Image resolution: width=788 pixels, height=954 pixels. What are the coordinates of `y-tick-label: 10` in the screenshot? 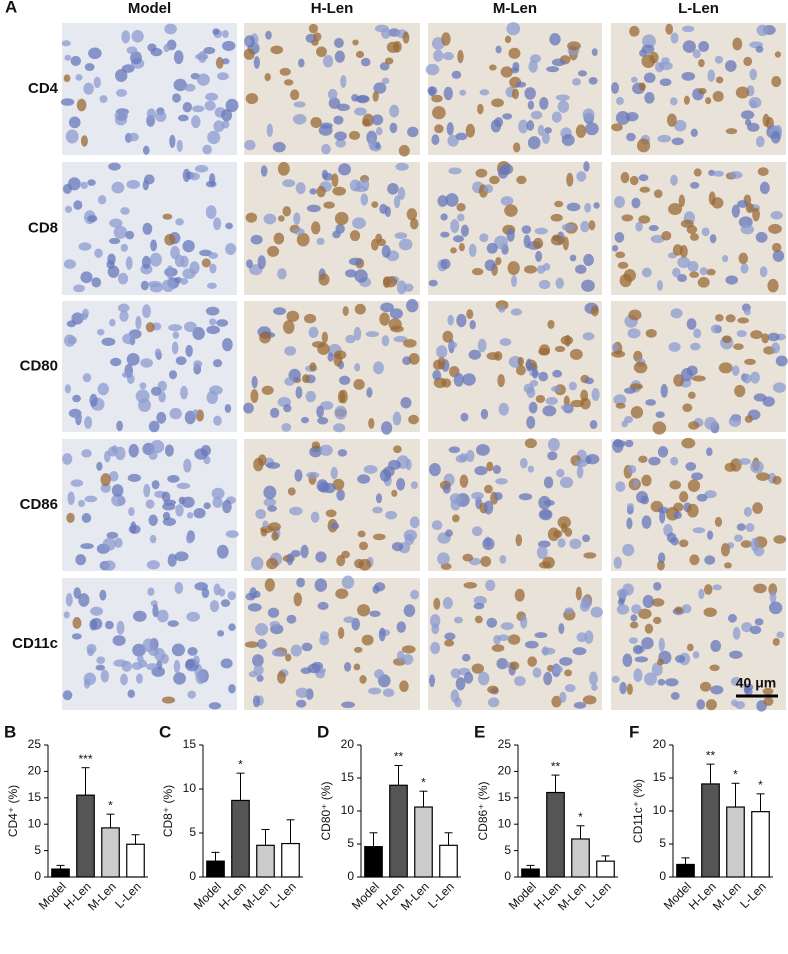 It's located at (348, 810).